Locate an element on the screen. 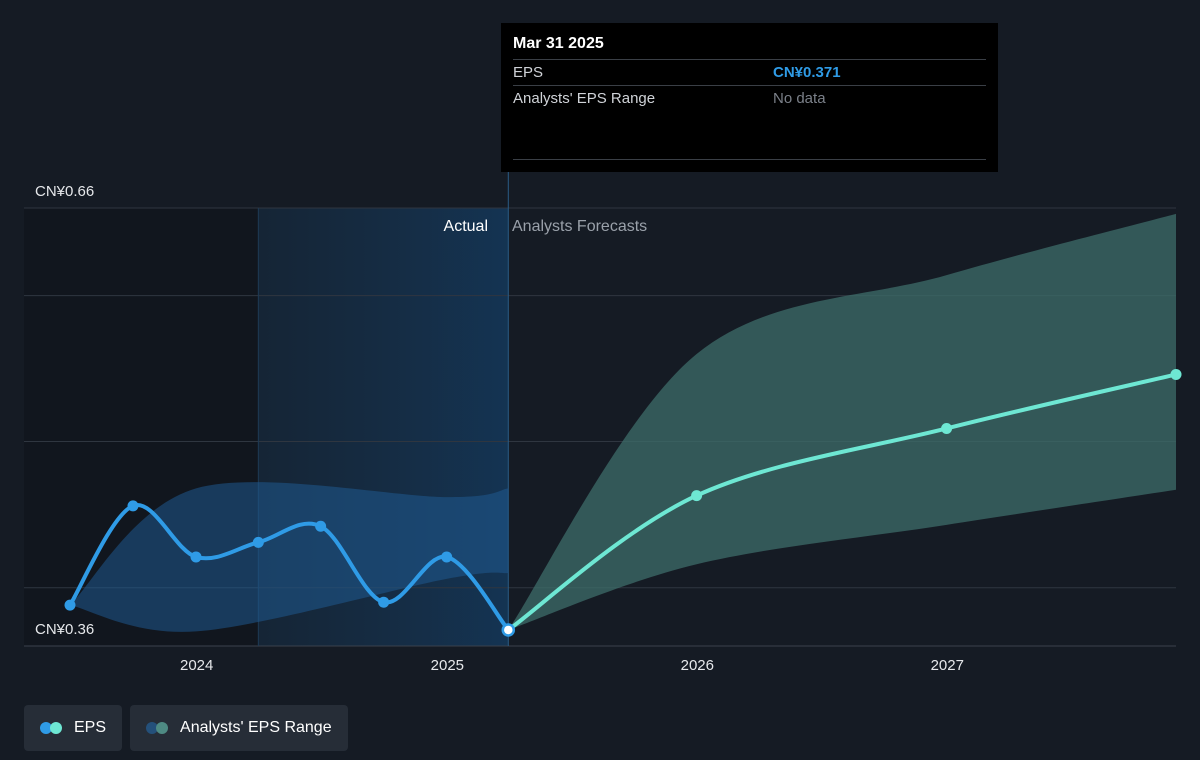  legend-item-range: Analysts' EPS Range is located at coordinates (239, 728).